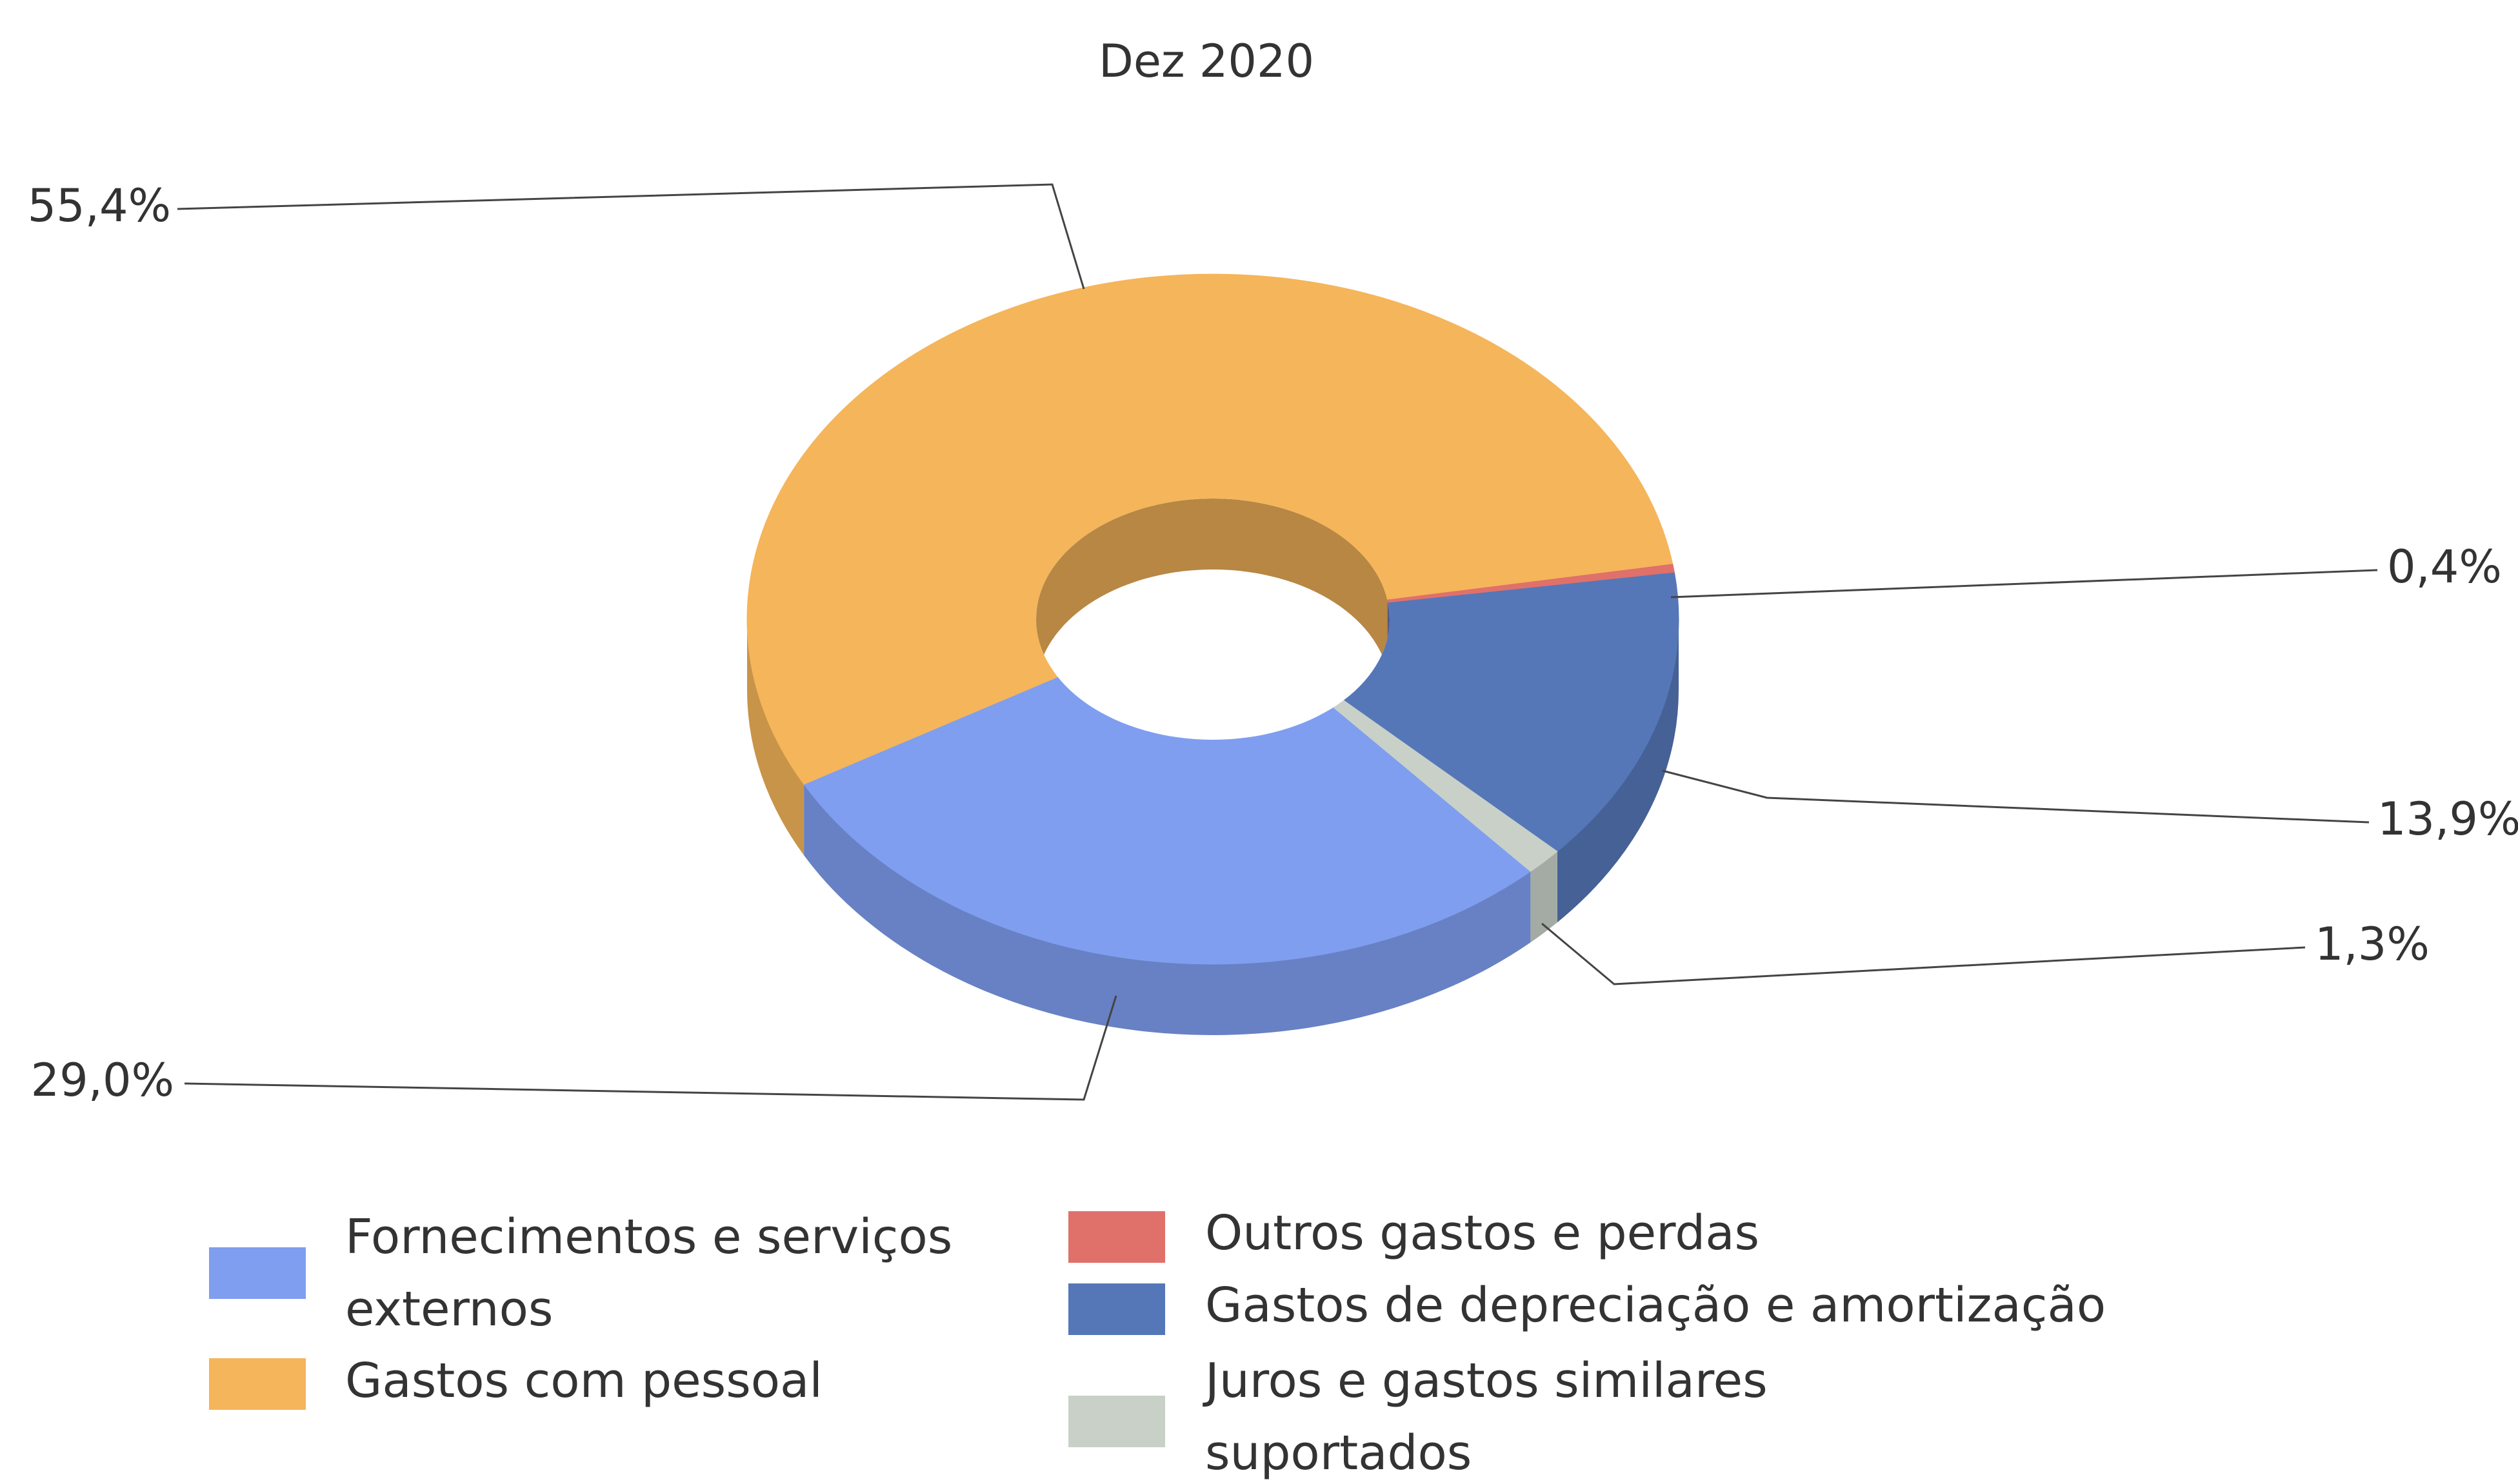 The height and width of the screenshot is (1484, 2518). Describe the element at coordinates (649, 1273) in the screenshot. I see `legend-label: Fornecimentos e serviços externos` at that location.